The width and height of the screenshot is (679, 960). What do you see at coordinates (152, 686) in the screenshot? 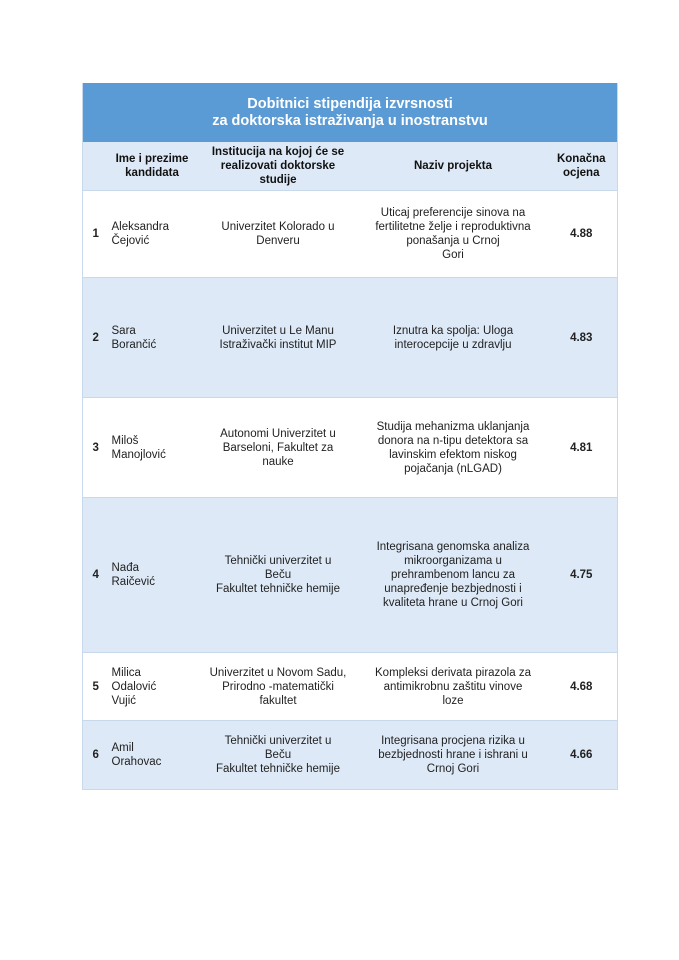
I see `candidate-name: Milica Odalović Vujić` at bounding box center [152, 686].